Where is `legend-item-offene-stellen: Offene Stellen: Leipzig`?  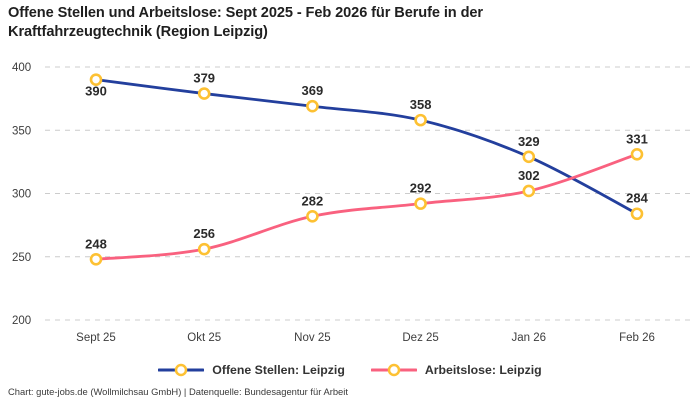 legend-item-offene-stellen: Offene Stellen: Leipzig is located at coordinates (251, 370).